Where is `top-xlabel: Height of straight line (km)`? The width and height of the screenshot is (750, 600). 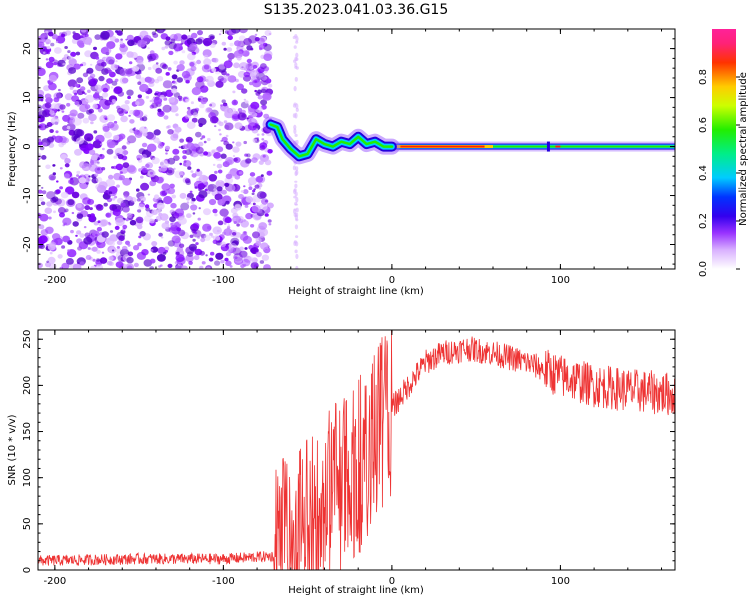 top-xlabel: Height of straight line (km) is located at coordinates (356, 291).